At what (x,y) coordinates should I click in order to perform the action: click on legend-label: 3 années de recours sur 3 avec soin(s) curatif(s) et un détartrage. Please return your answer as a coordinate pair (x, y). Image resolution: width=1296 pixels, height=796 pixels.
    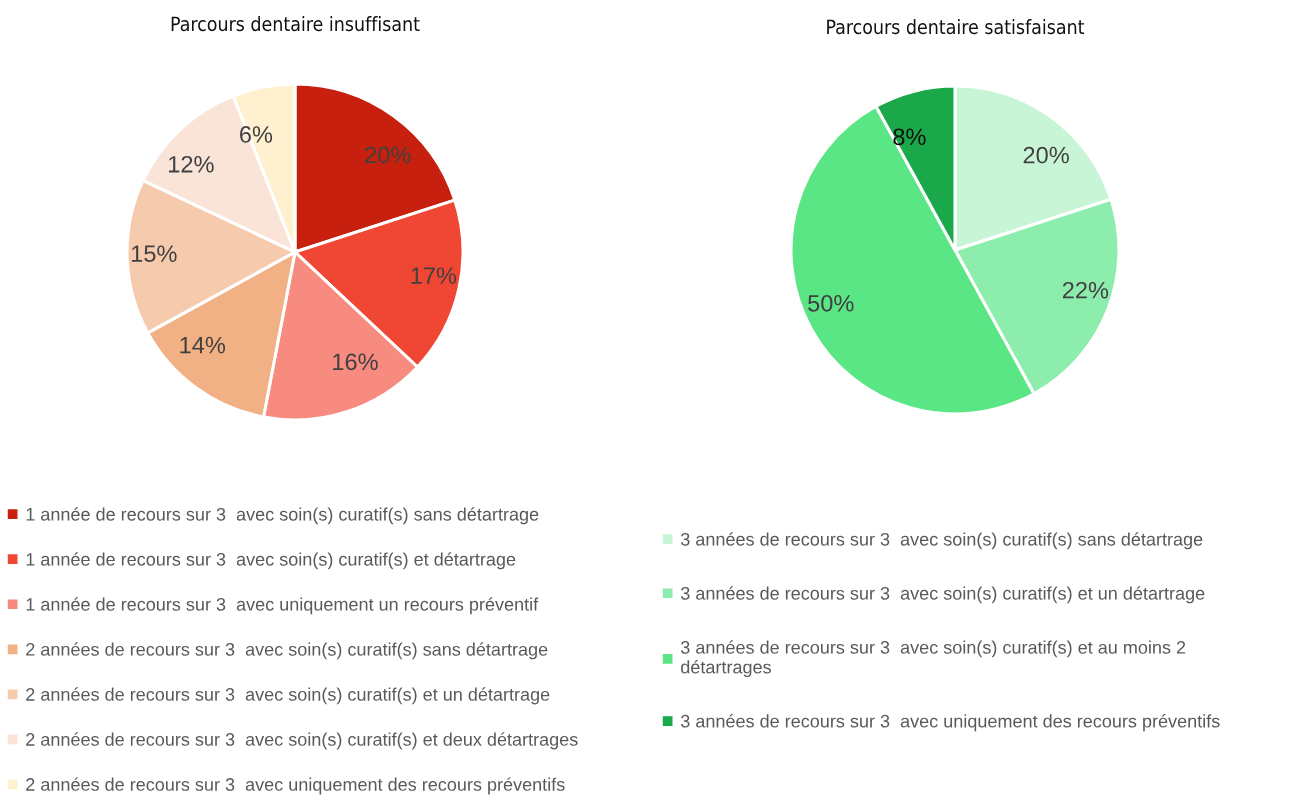
    Looking at the image, I should click on (942, 595).